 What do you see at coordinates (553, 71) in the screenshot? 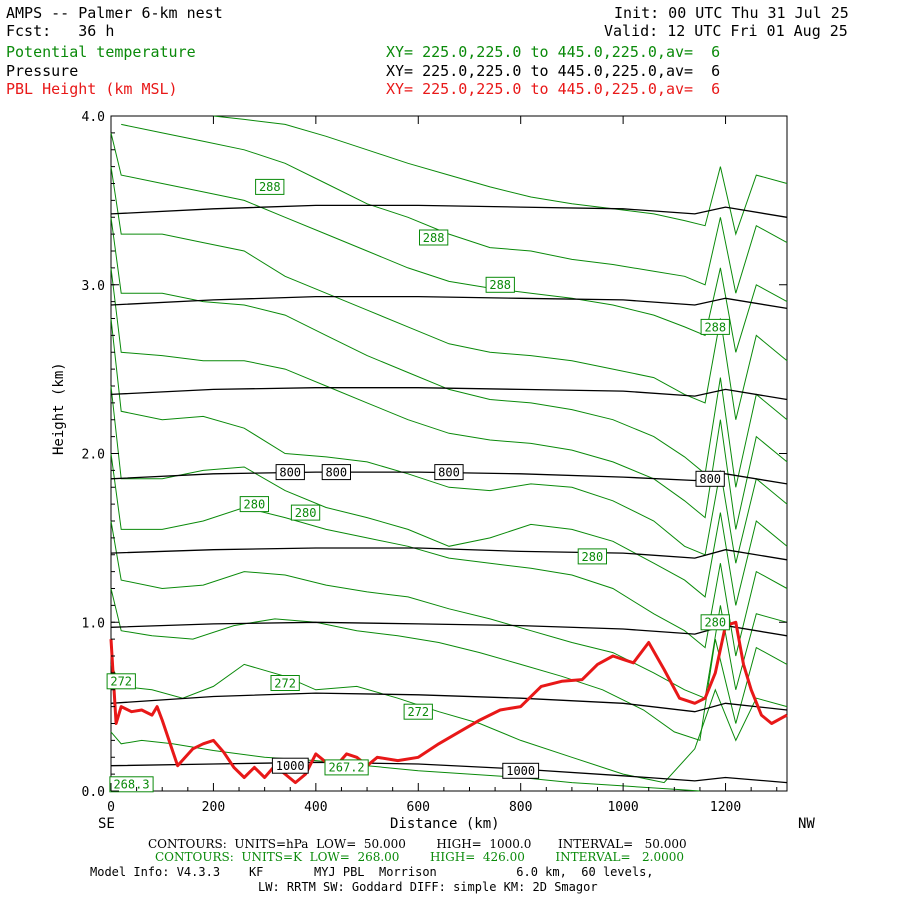
I see `field-xy-pressure: XY= 225.0,225.0 to 445.0,225.0,av= 6` at bounding box center [553, 71].